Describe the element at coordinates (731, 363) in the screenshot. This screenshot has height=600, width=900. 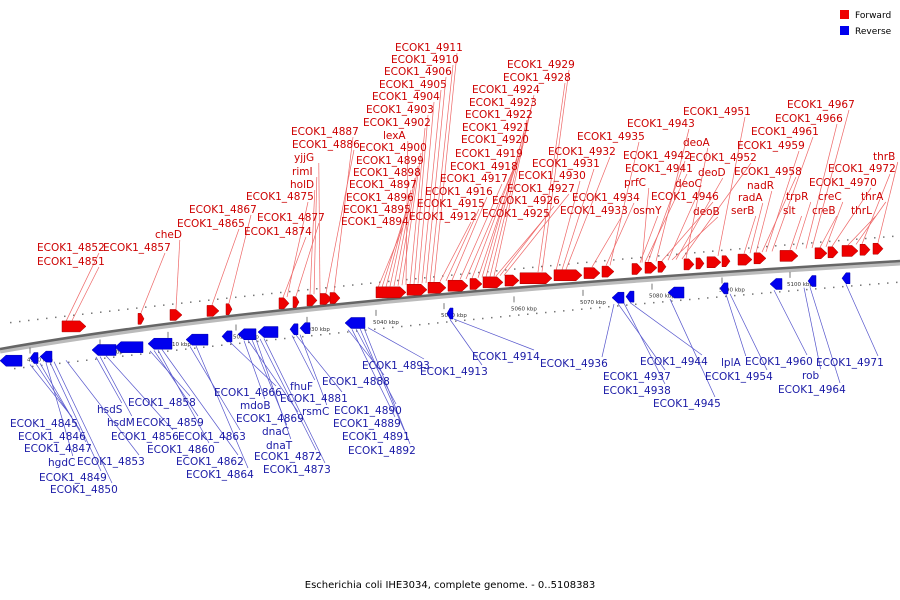
I see `gene-label-lpla: lplA` at that location.